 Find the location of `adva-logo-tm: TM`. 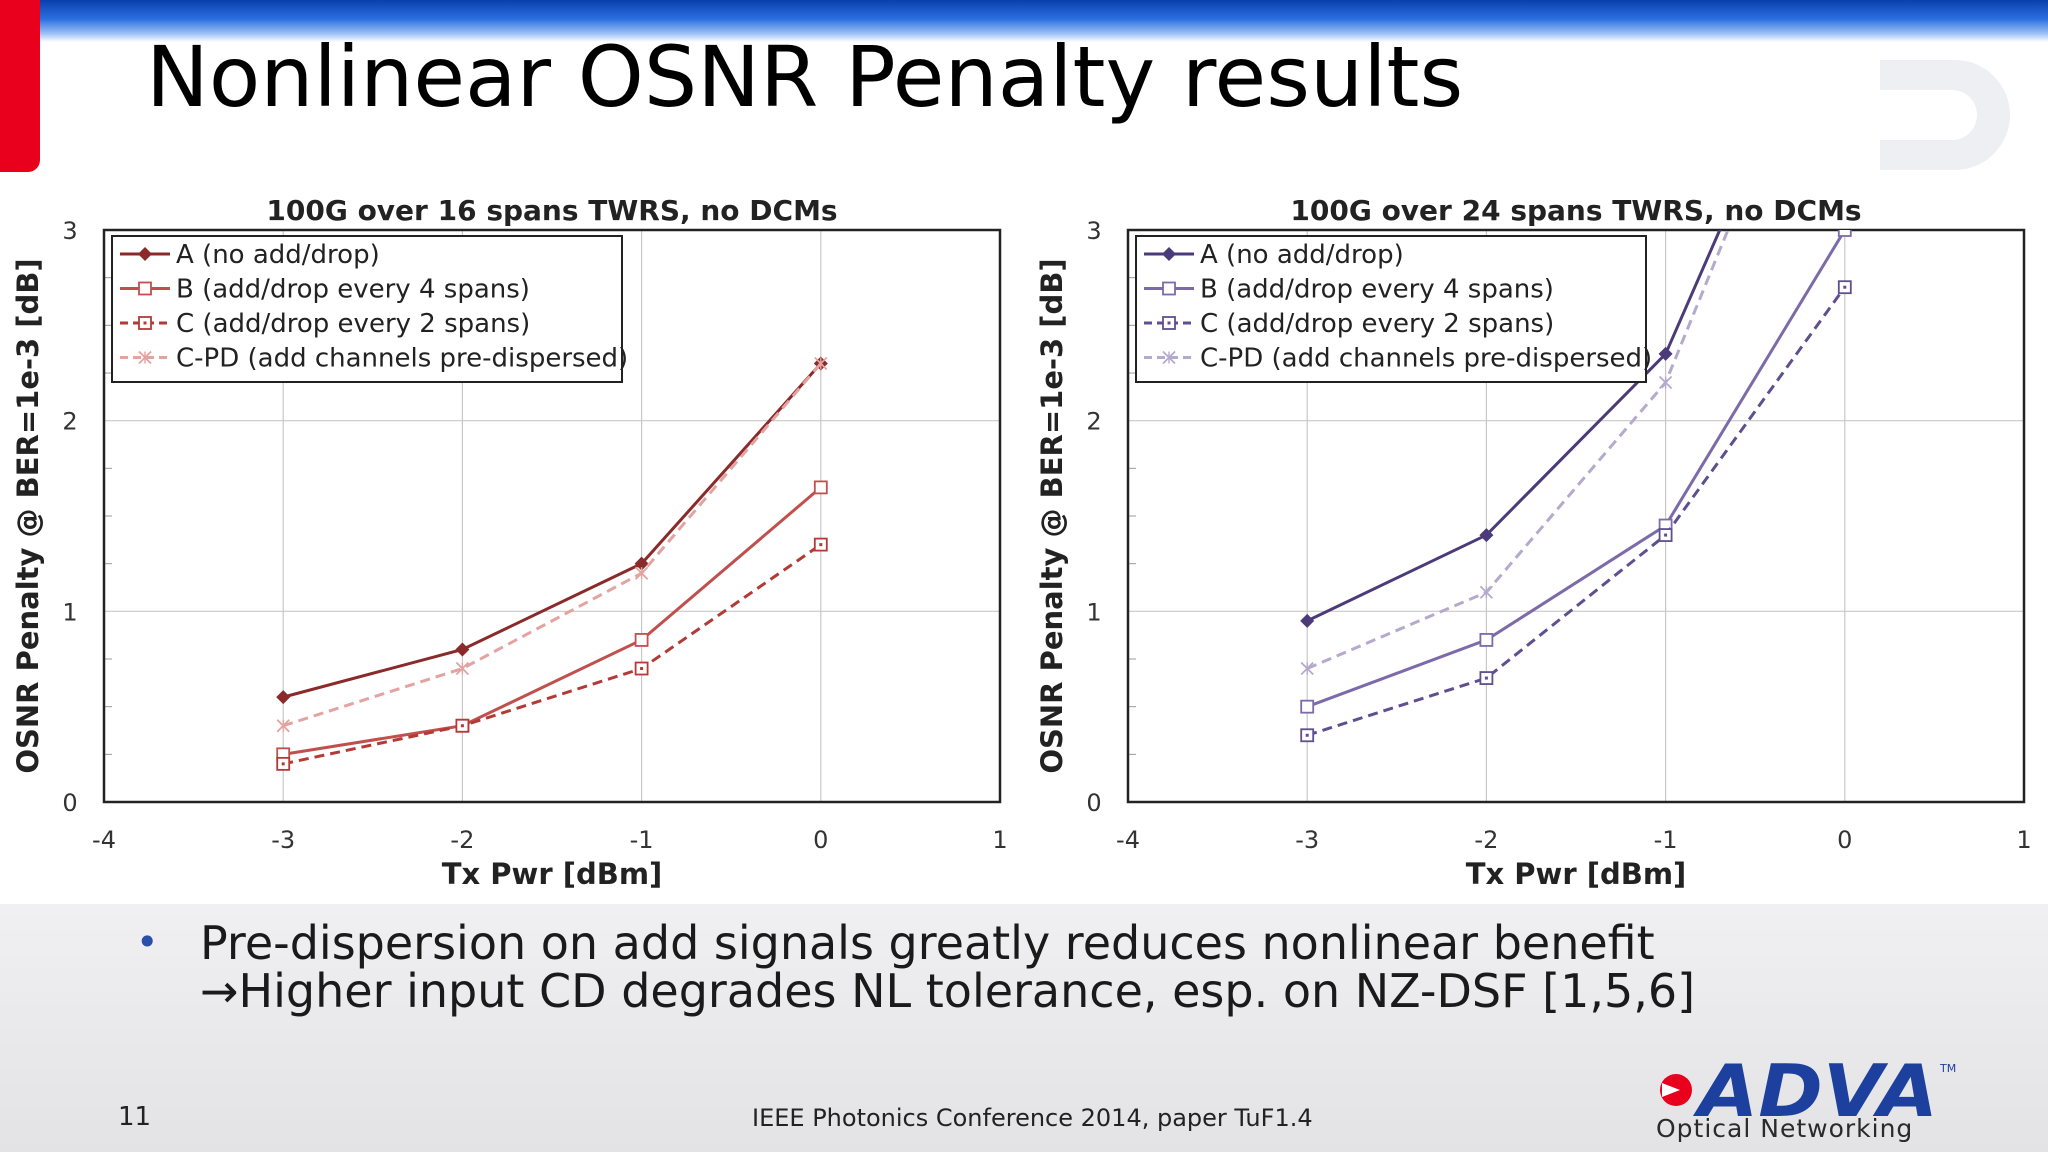

adva-logo-tm: TM is located at coordinates (1947, 1068).